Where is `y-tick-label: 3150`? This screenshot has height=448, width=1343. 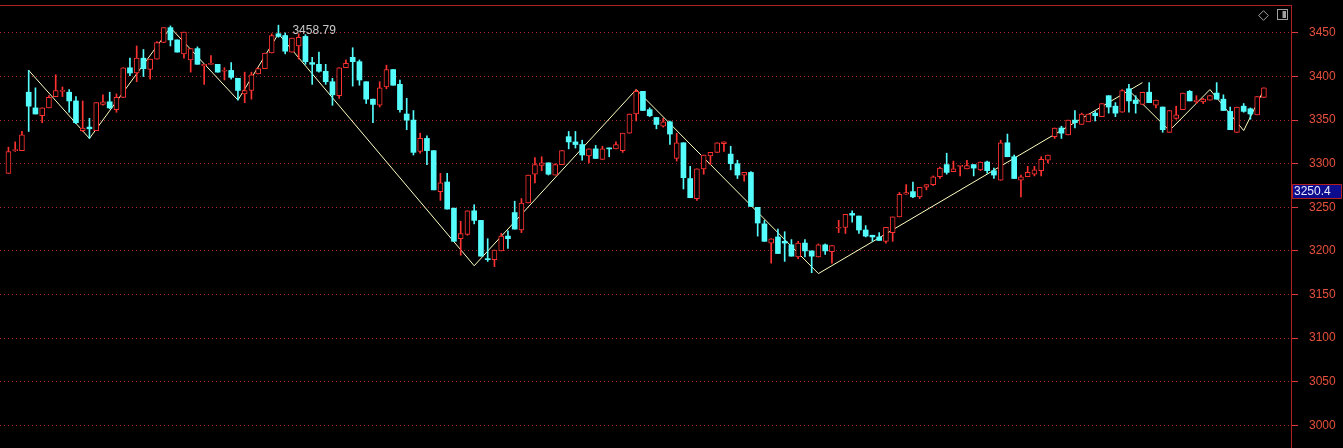
y-tick-label: 3150 is located at coordinates (1323, 293).